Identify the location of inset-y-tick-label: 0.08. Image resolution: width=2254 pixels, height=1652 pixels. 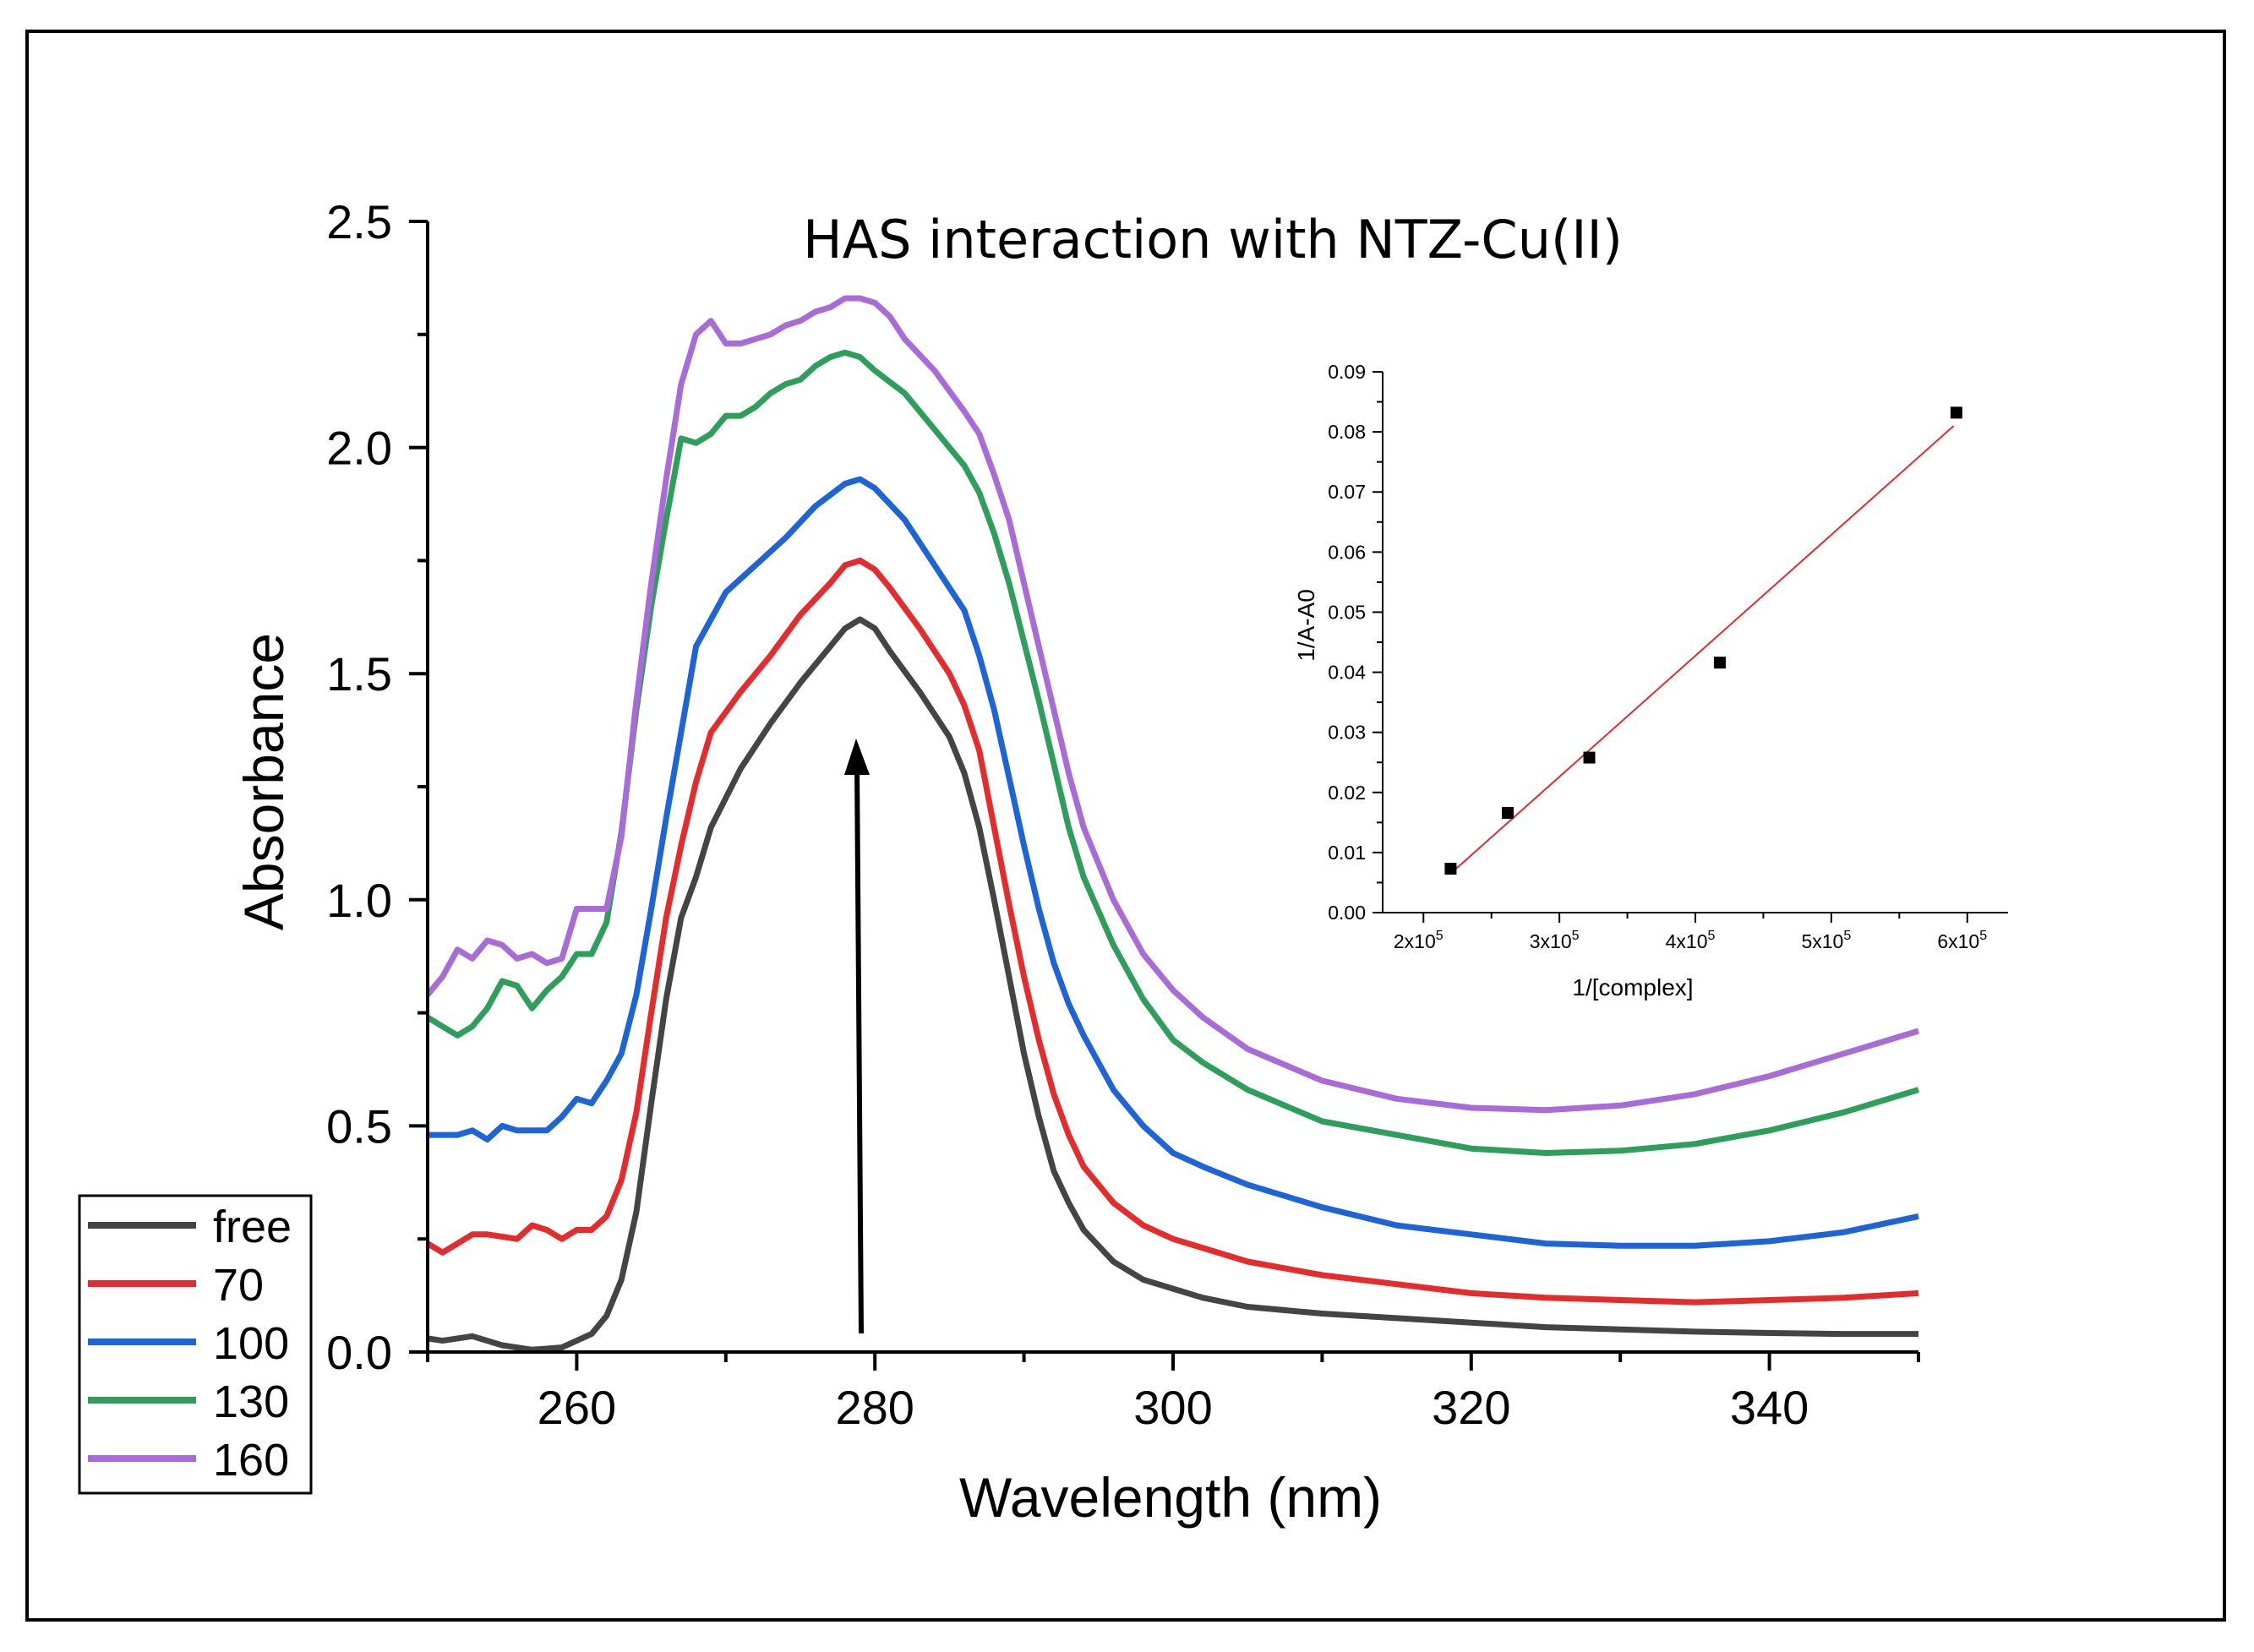
(1347, 432).